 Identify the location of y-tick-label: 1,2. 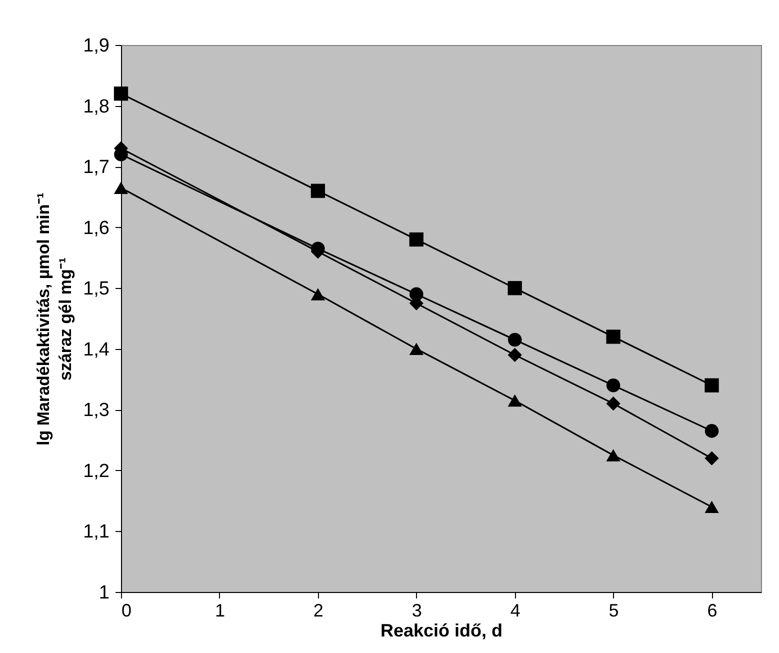
(96, 471).